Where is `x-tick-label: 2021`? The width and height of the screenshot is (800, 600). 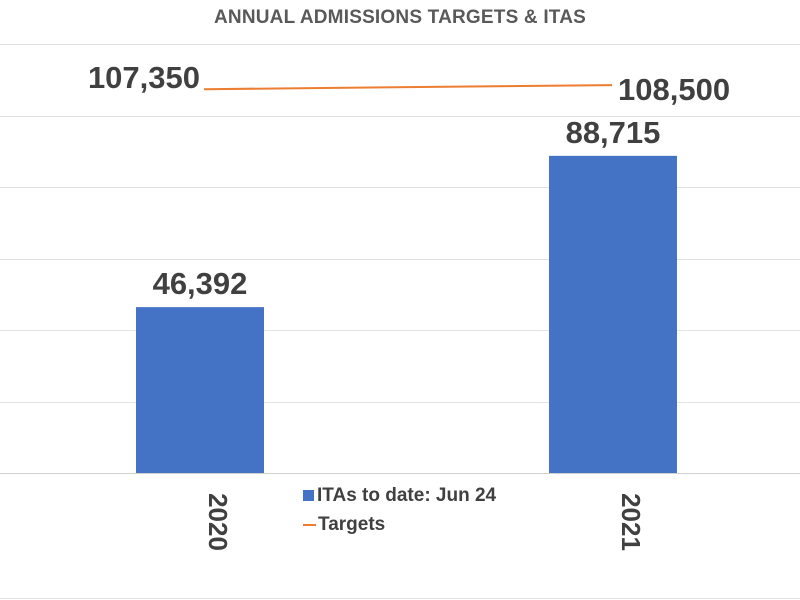
x-tick-label: 2021 is located at coordinates (631, 522).